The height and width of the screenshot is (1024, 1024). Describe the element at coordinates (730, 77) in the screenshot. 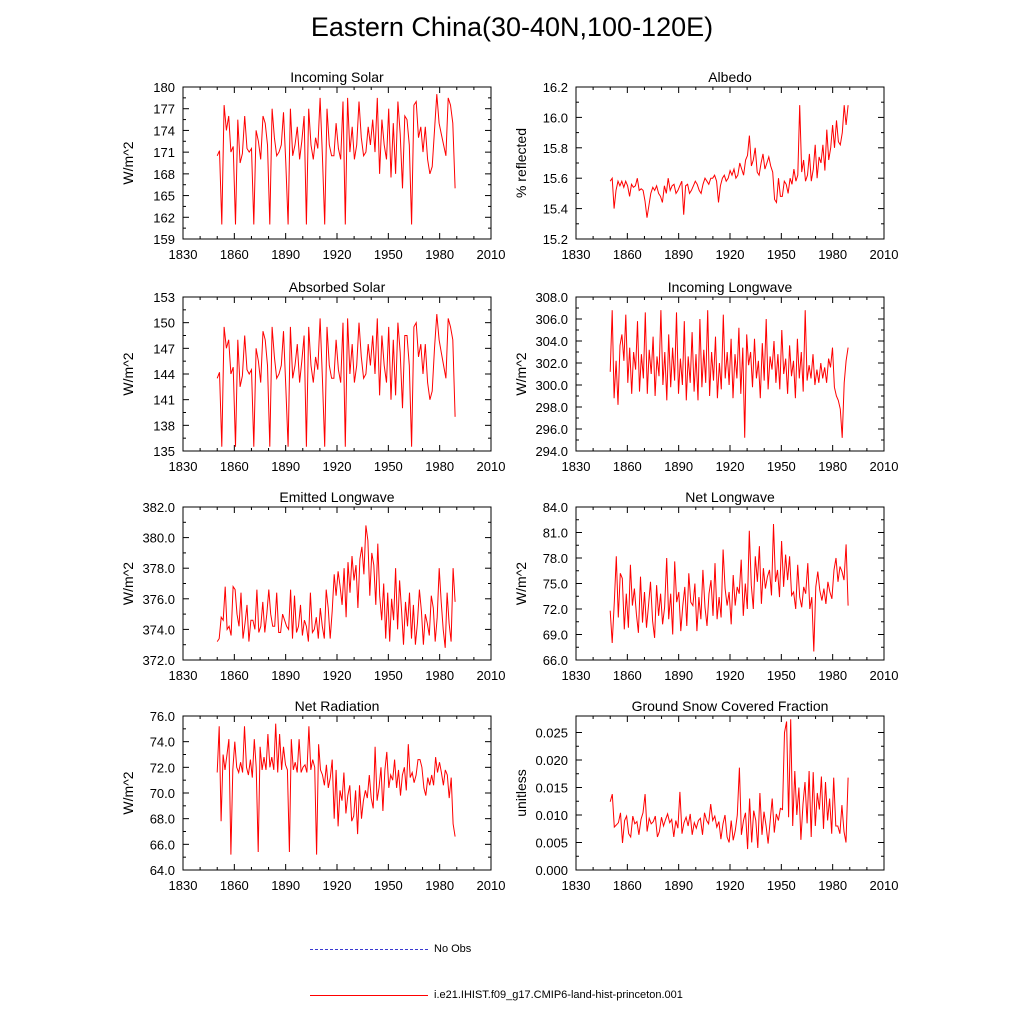

I see `panel-title: Albedo` at that location.